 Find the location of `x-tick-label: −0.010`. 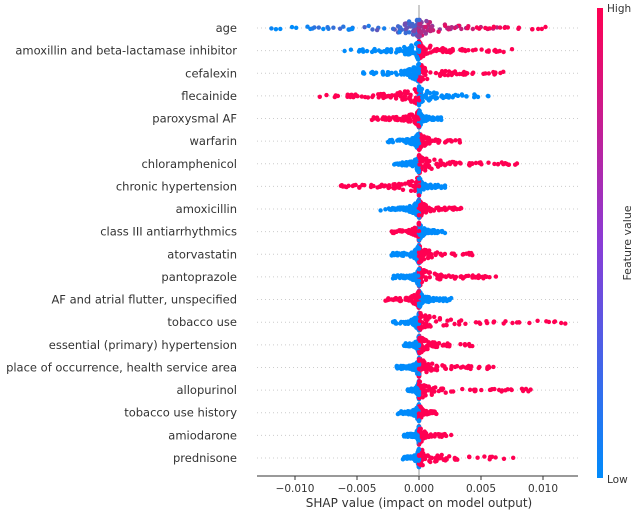

x-tick-label: −0.010 is located at coordinates (295, 489).